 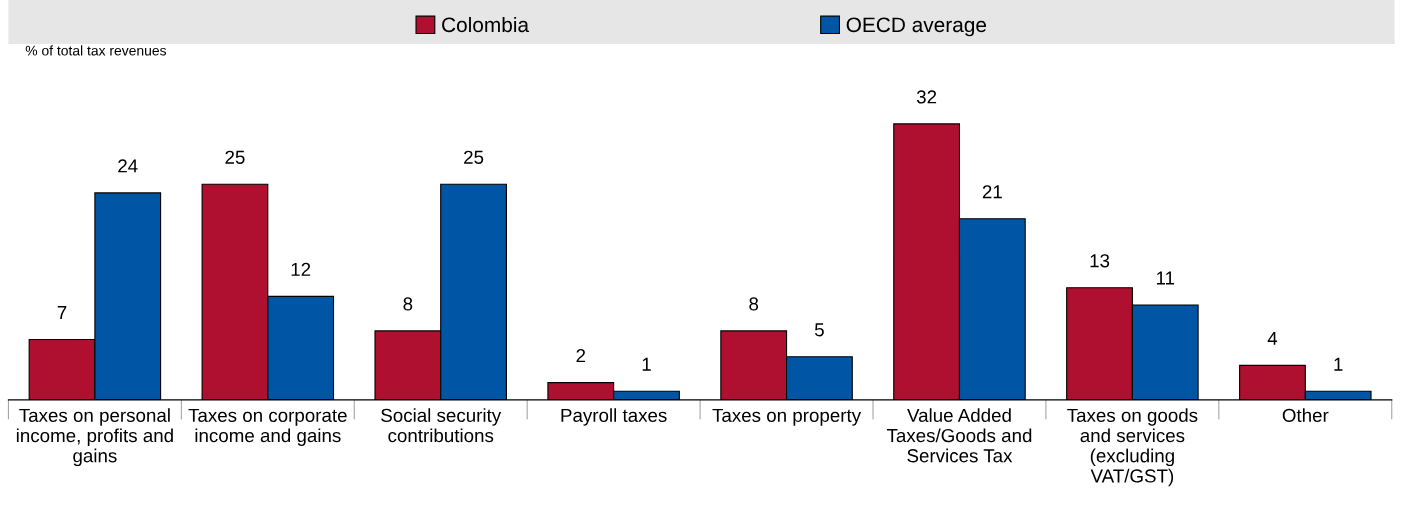 What do you see at coordinates (301, 269) in the screenshot?
I see `data-label: 12` at bounding box center [301, 269].